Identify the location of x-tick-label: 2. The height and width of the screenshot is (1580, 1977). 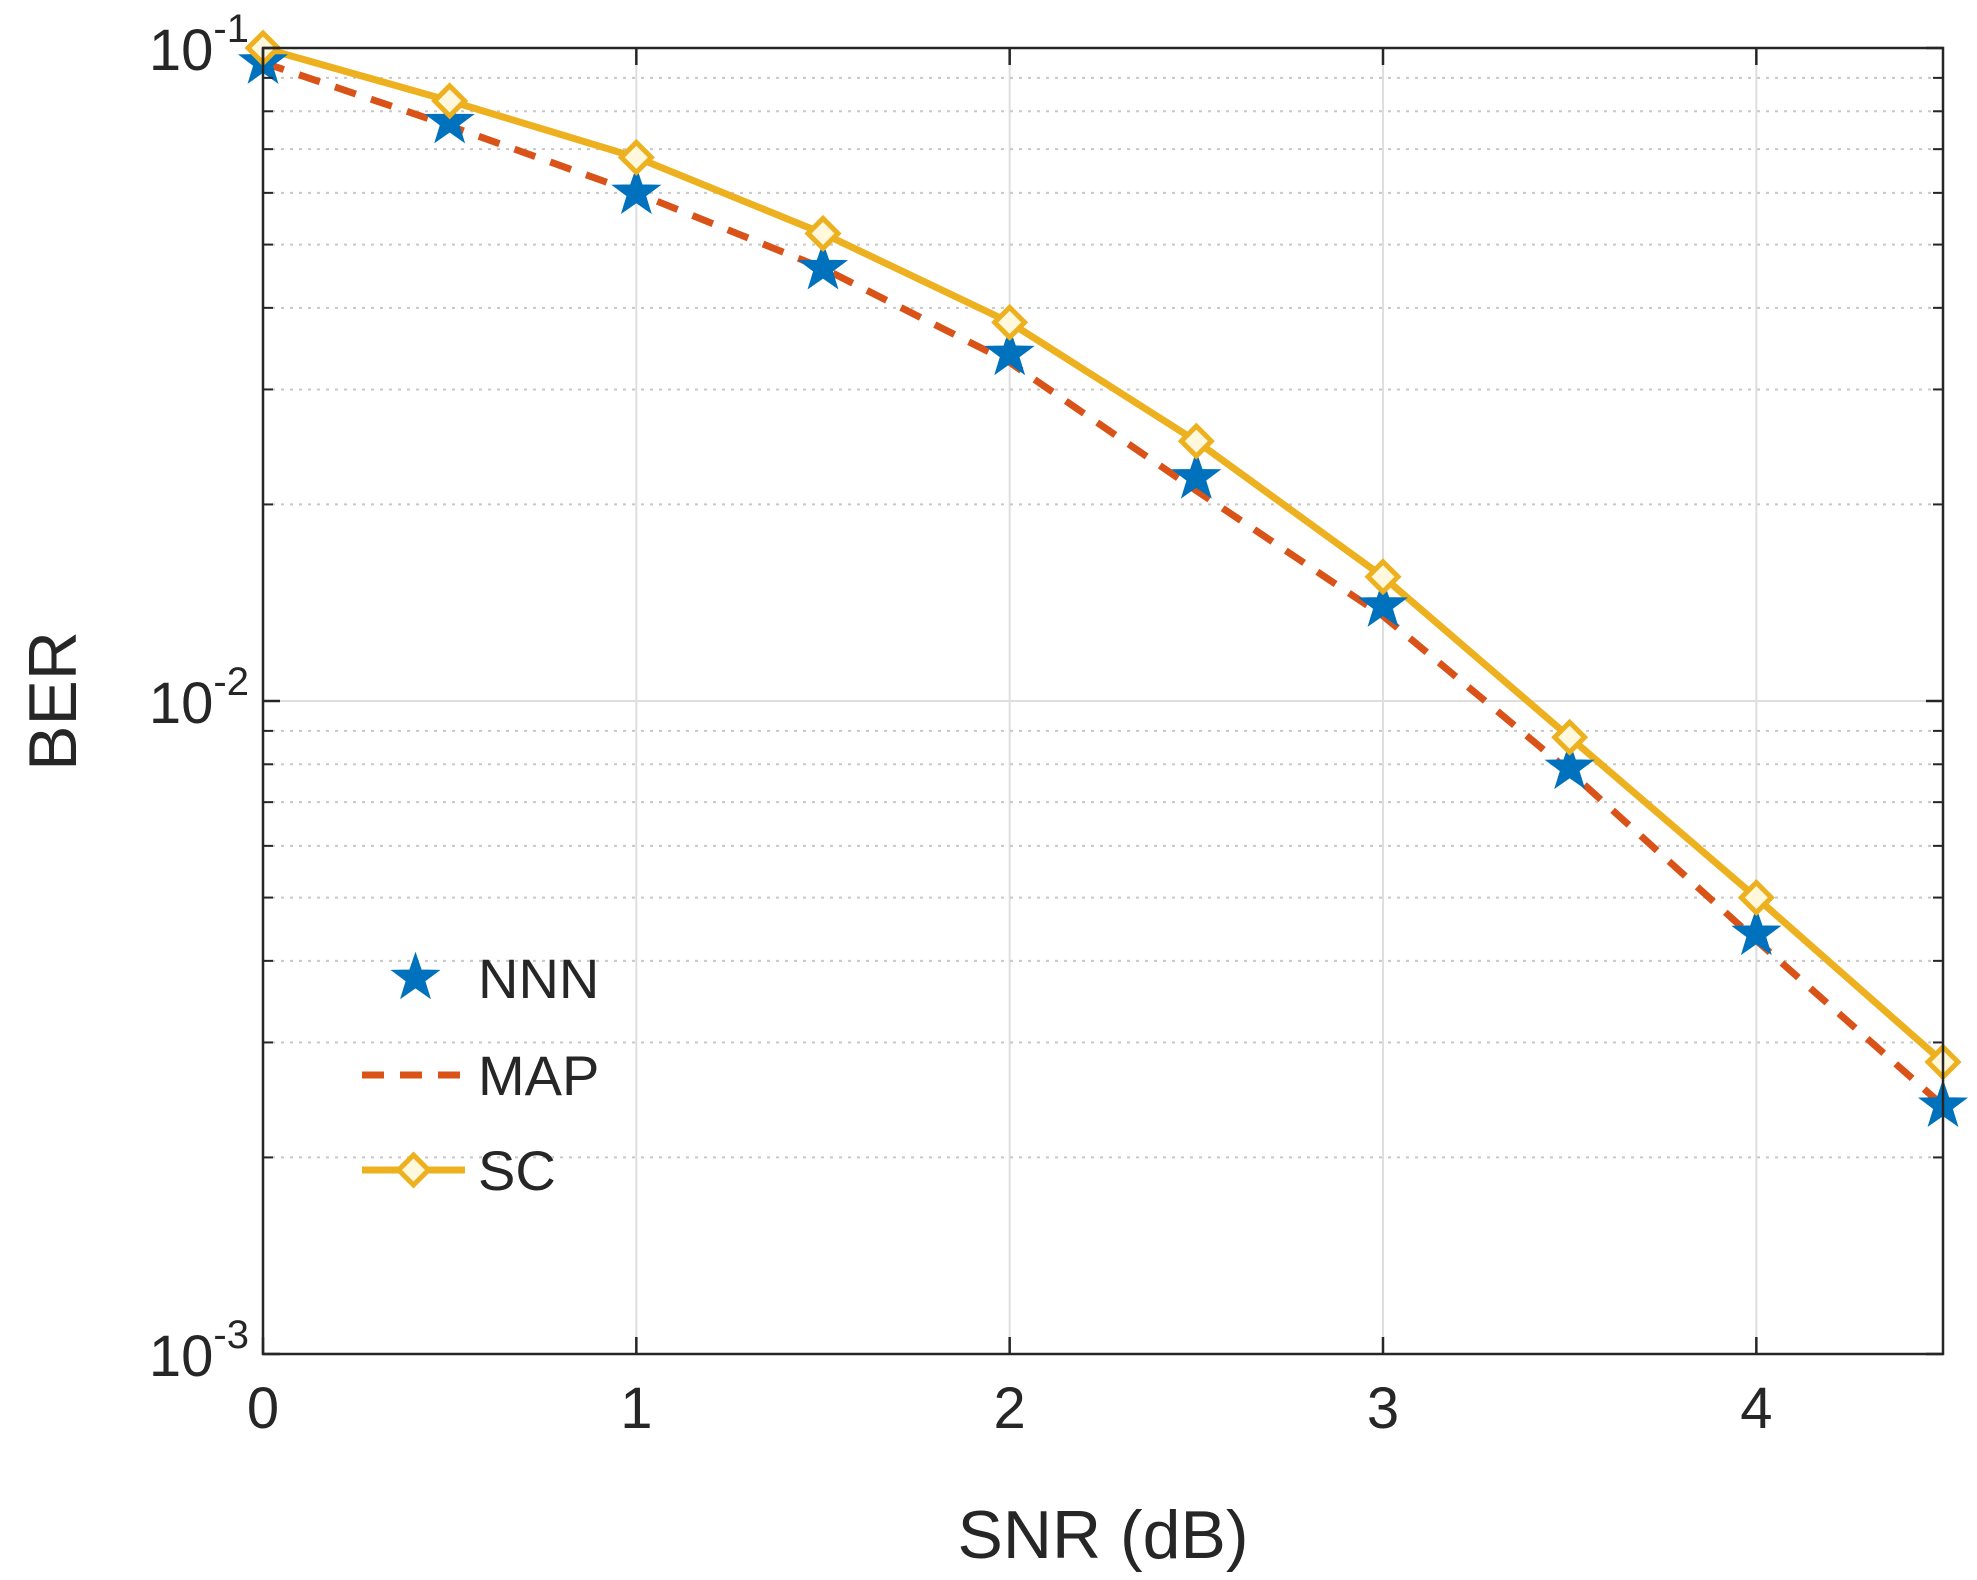
(1010, 1408).